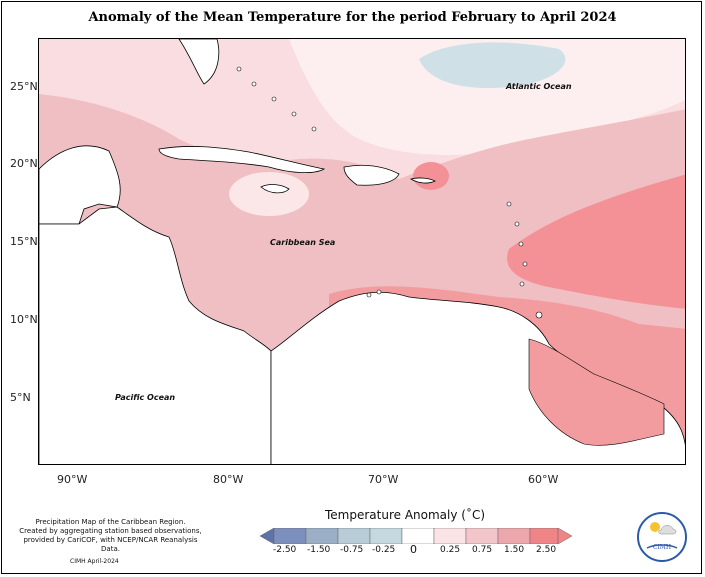 Image resolution: width=705 pixels, height=577 pixels. What do you see at coordinates (539, 315) in the screenshot?
I see `island-trinidad` at bounding box center [539, 315].